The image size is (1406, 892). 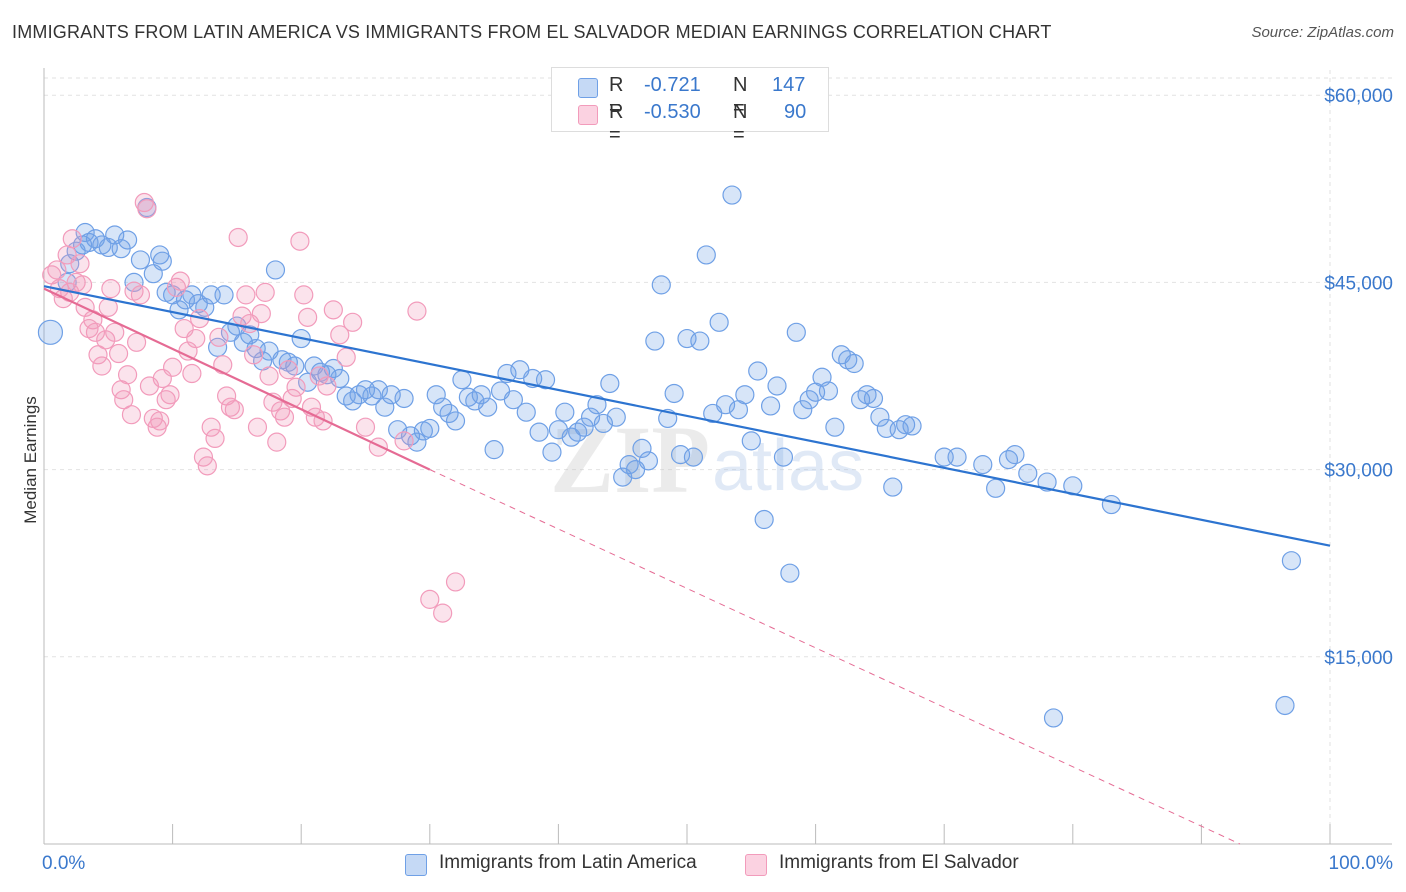 I want to click on x-tick-label-max: 100.0%, so click(x=1361, y=863).